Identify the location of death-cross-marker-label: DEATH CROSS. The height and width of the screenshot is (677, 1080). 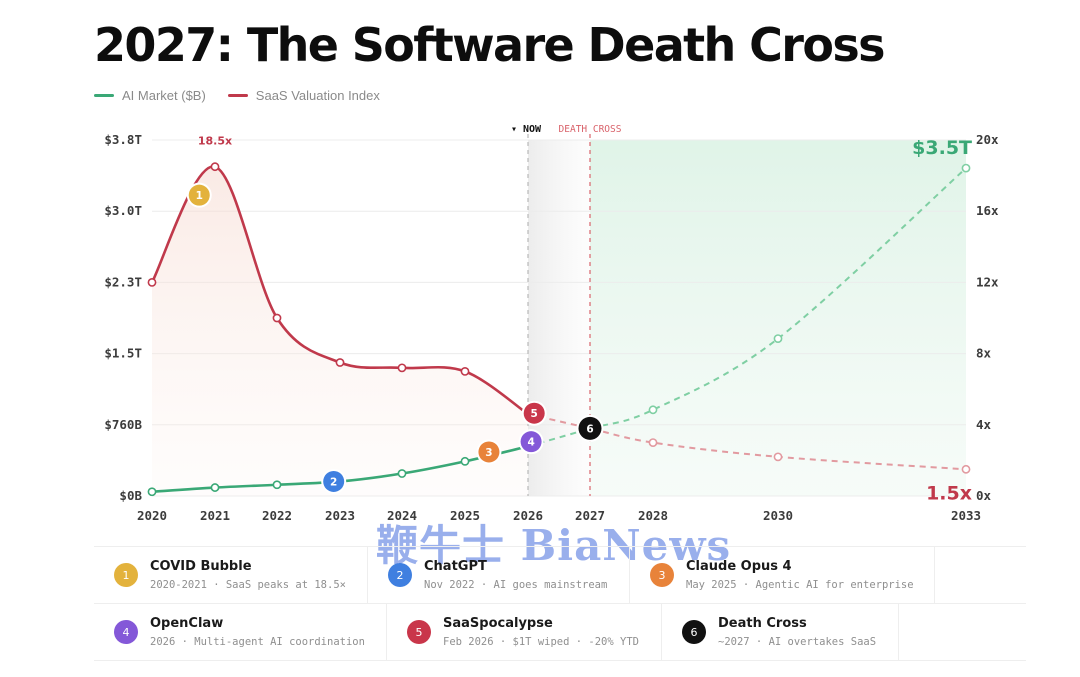
(590, 129).